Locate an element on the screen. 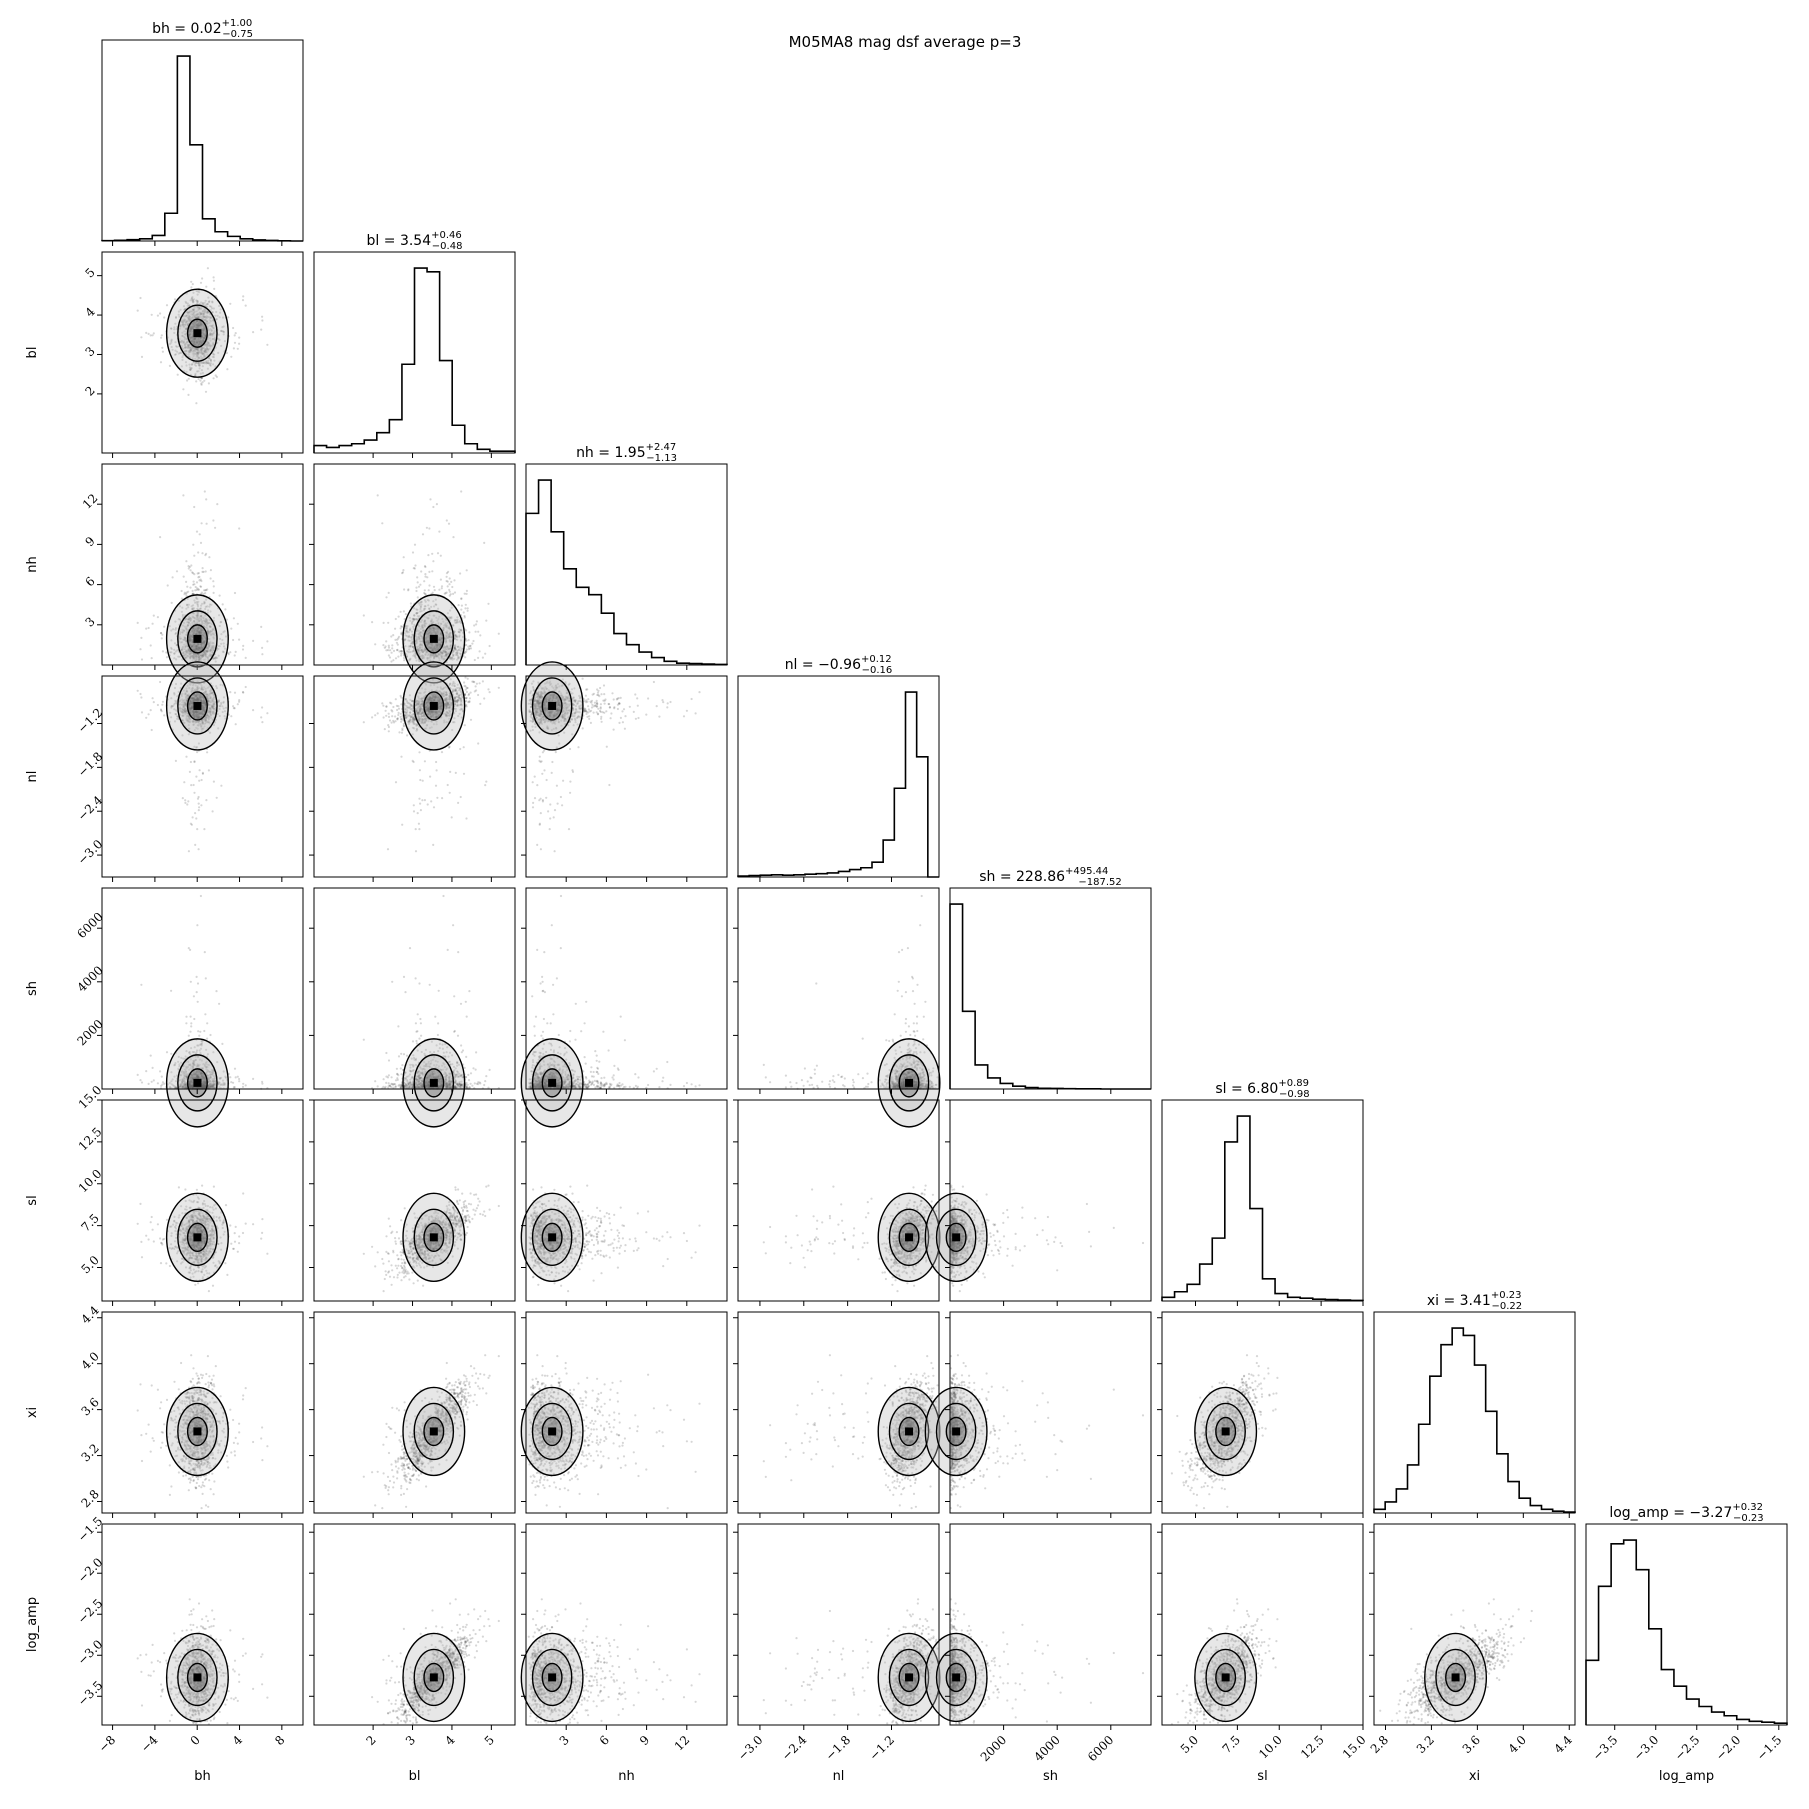  title-nh: nh = 1.95+2.47 −1.13 is located at coordinates (626, 453).